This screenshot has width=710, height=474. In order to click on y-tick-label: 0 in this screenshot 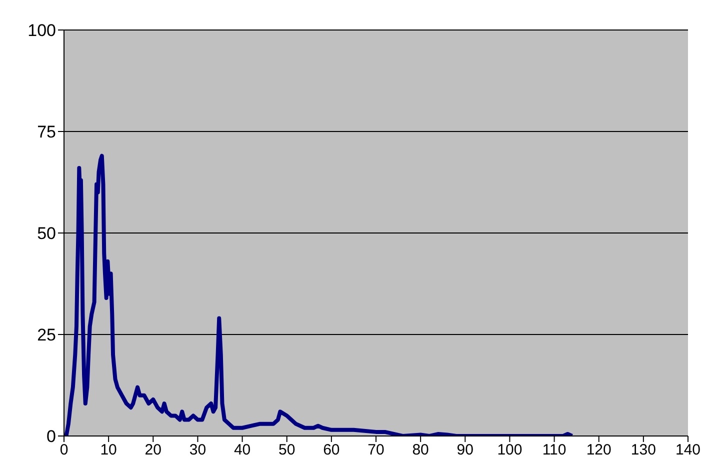, I will do `click(51, 436)`.